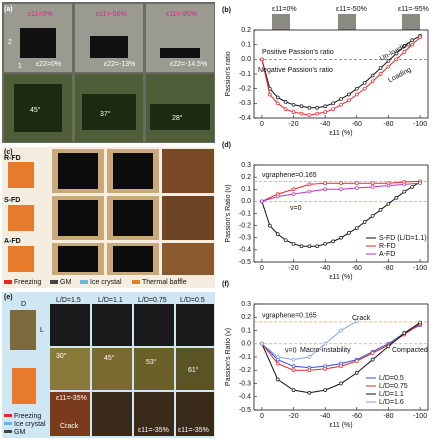 The image size is (434, 440). What do you see at coordinates (340, 133) in the screenshot?
I see `x-axis-label: ε11 (%)` at bounding box center [340, 133].